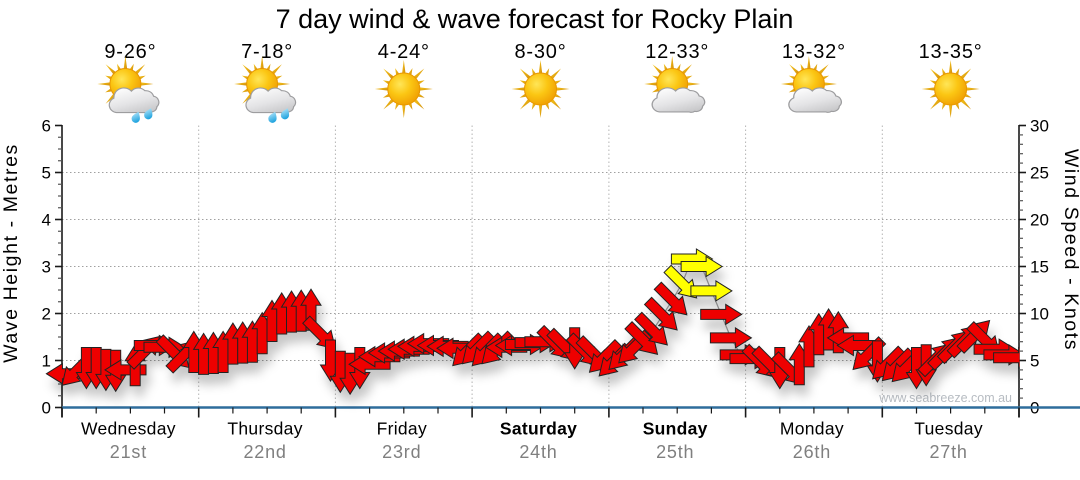  I want to click on svg-text: 24th, so click(538, 452).